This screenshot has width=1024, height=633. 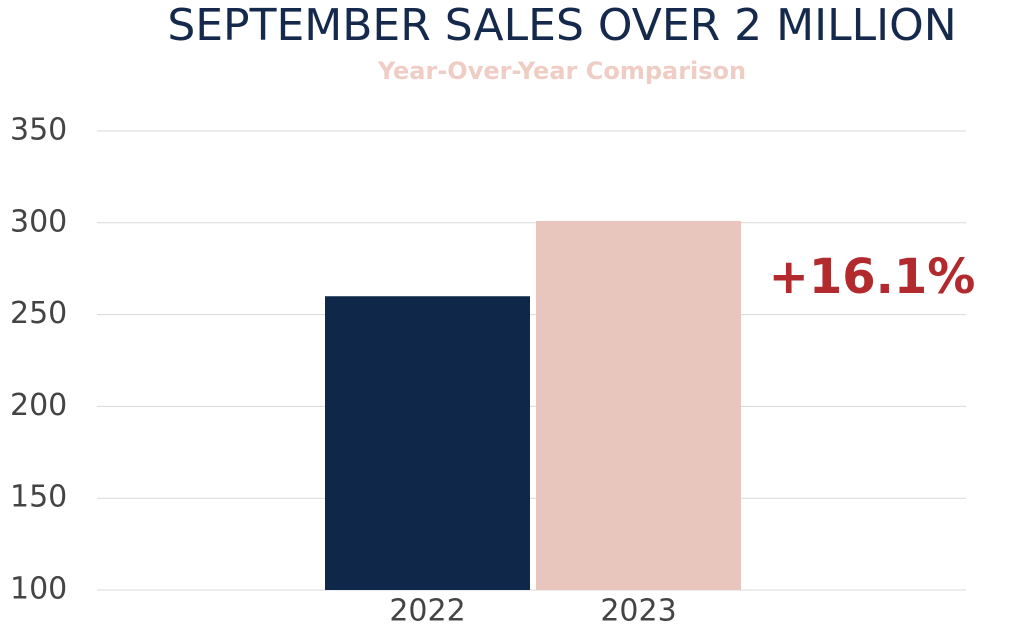 What do you see at coordinates (38, 497) in the screenshot?
I see `y-tick-label: 150` at bounding box center [38, 497].